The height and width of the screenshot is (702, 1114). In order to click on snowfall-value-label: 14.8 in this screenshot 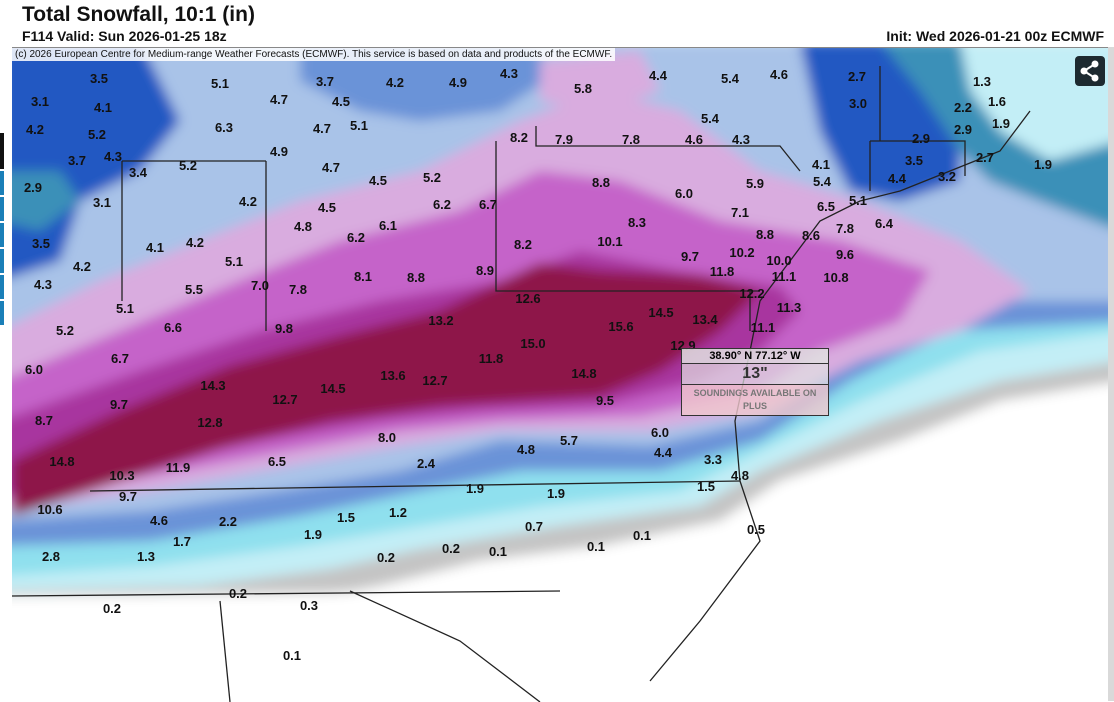, I will do `click(61, 461)`.